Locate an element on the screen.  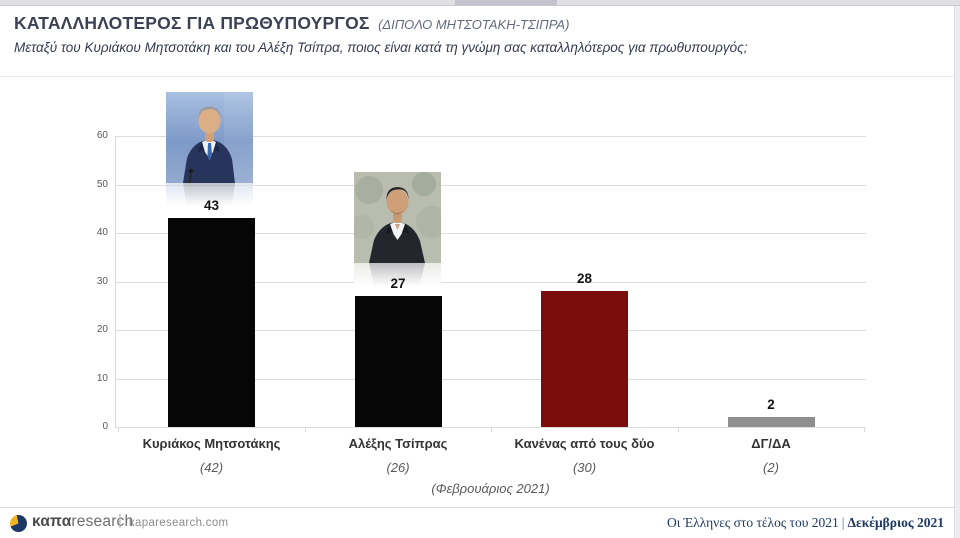
report-date: Δεκέμβριος 2021 is located at coordinates (896, 522).